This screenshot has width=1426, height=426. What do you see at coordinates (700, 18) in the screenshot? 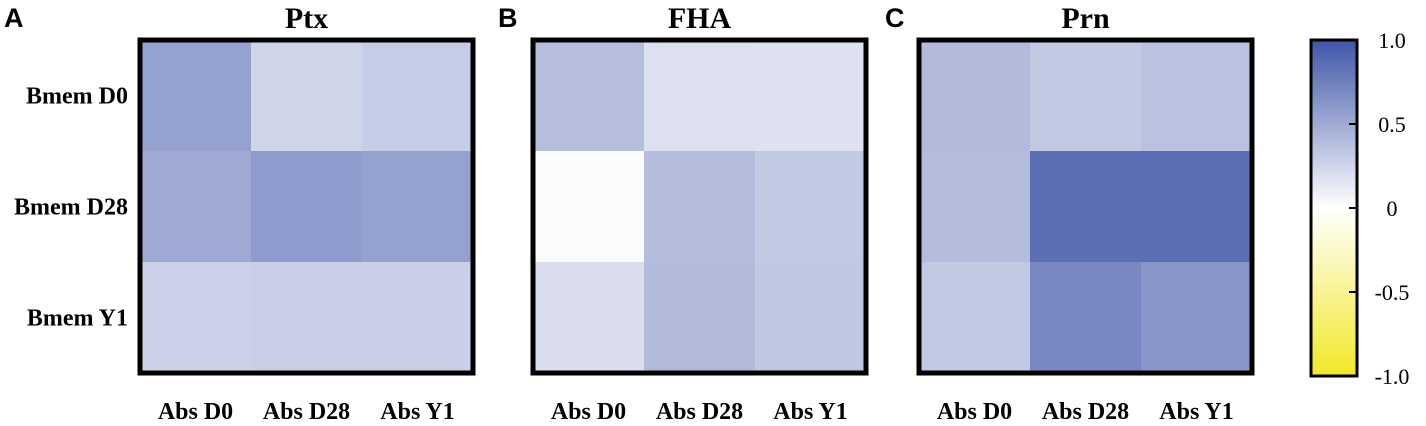
I see `panel-title: FHA` at bounding box center [700, 18].